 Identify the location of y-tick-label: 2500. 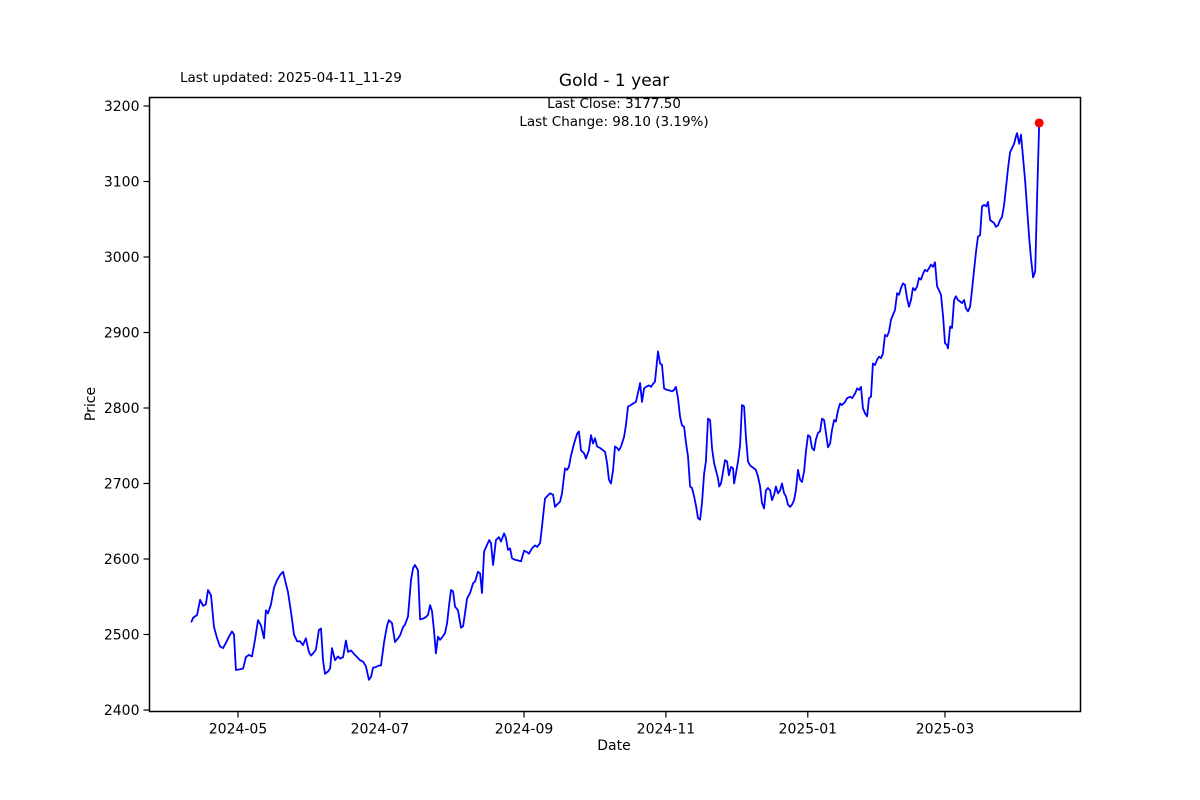
(122, 636).